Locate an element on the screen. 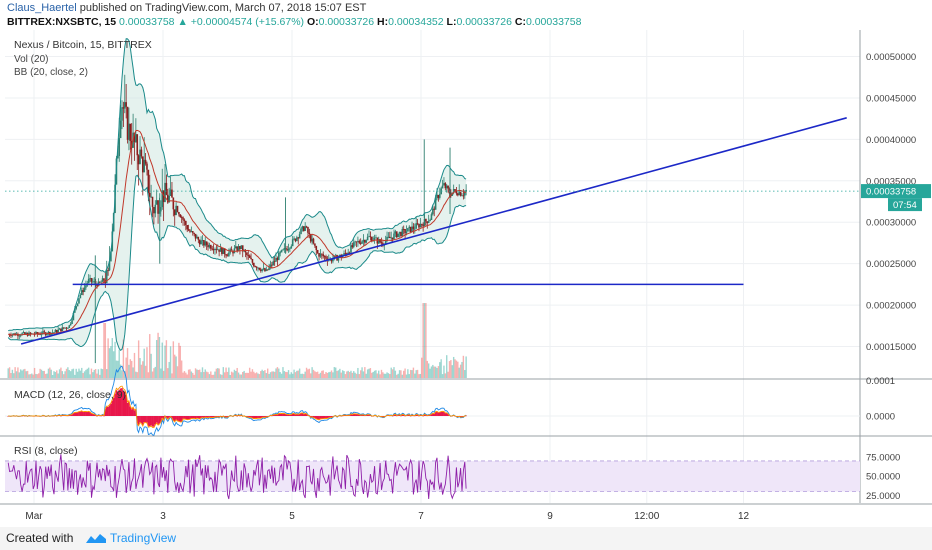  author-link: Claus_Haertel is located at coordinates (42, 8).